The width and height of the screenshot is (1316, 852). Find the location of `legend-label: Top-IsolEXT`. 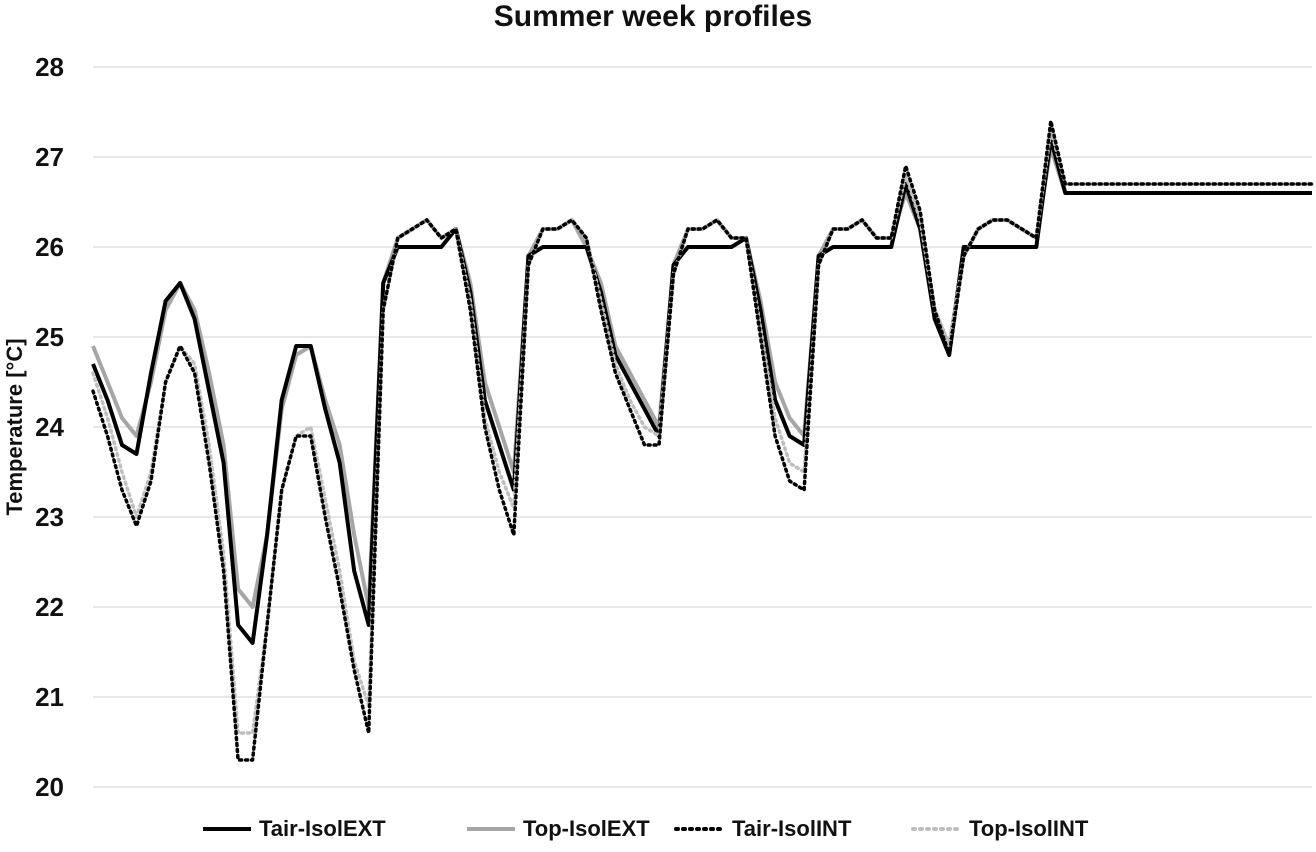

legend-label: Top-IsolEXT is located at coordinates (586, 828).